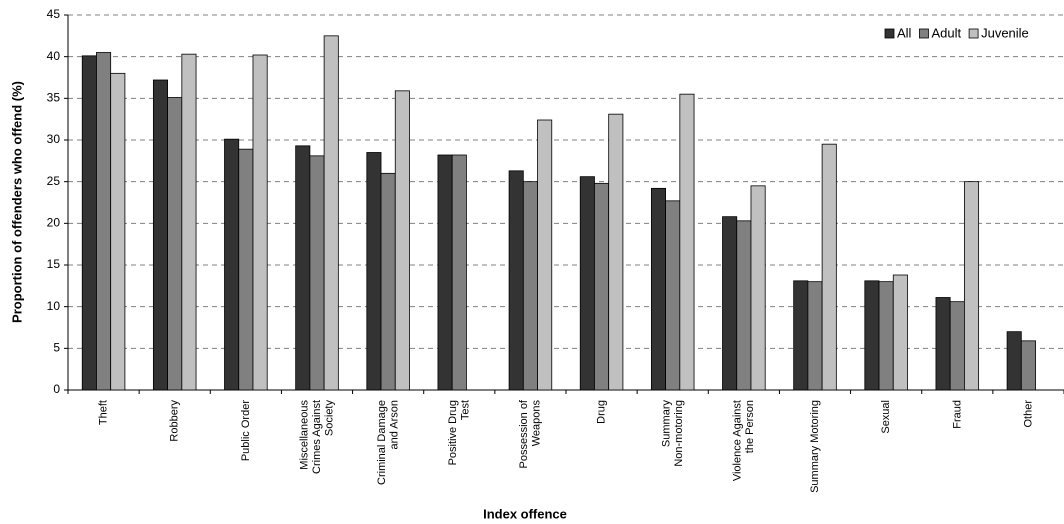 This screenshot has width=1064, height=524. I want to click on y-tick-label: 45, so click(54, 14).